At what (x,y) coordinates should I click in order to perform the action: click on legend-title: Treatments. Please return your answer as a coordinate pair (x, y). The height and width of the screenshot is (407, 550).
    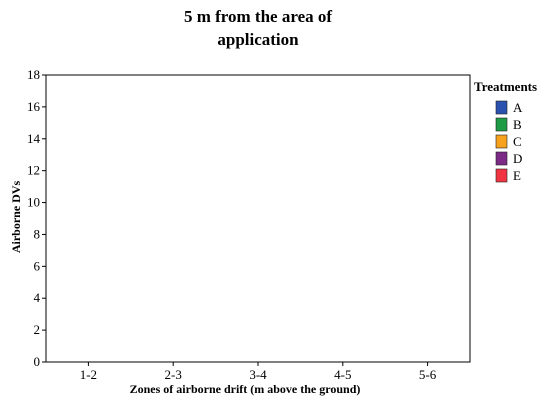
    Looking at the image, I should click on (505, 86).